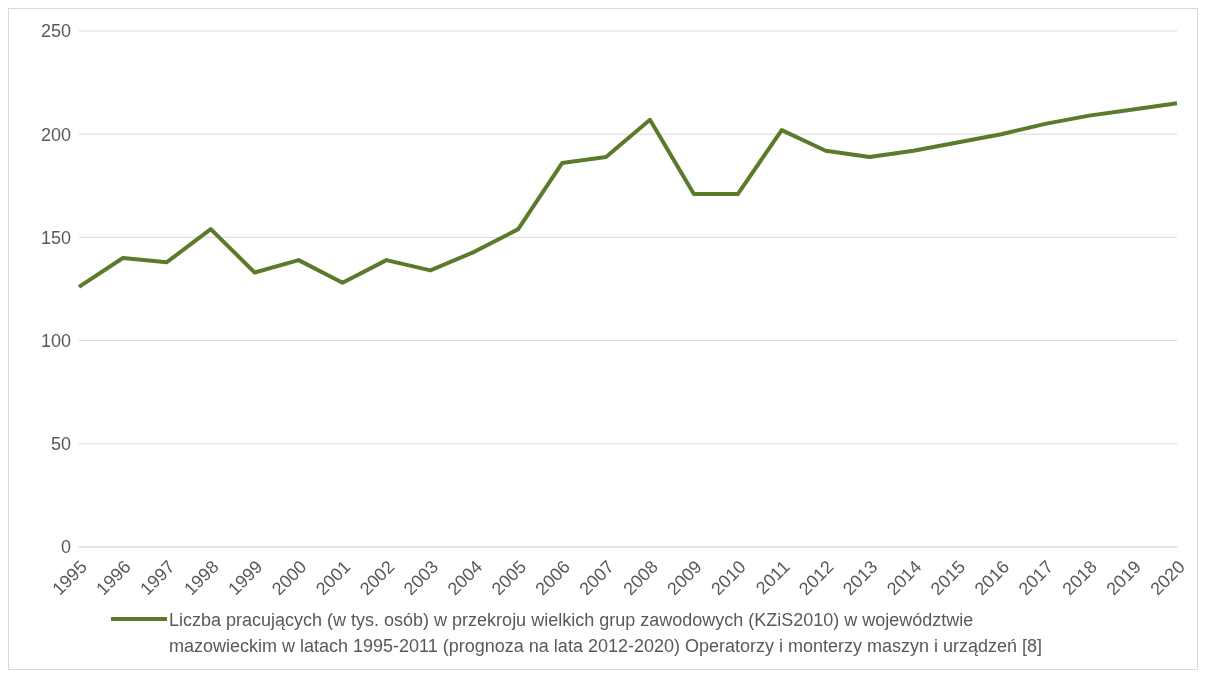  Describe the element at coordinates (55, 237) in the screenshot. I see `y-tick-label: 150` at that location.